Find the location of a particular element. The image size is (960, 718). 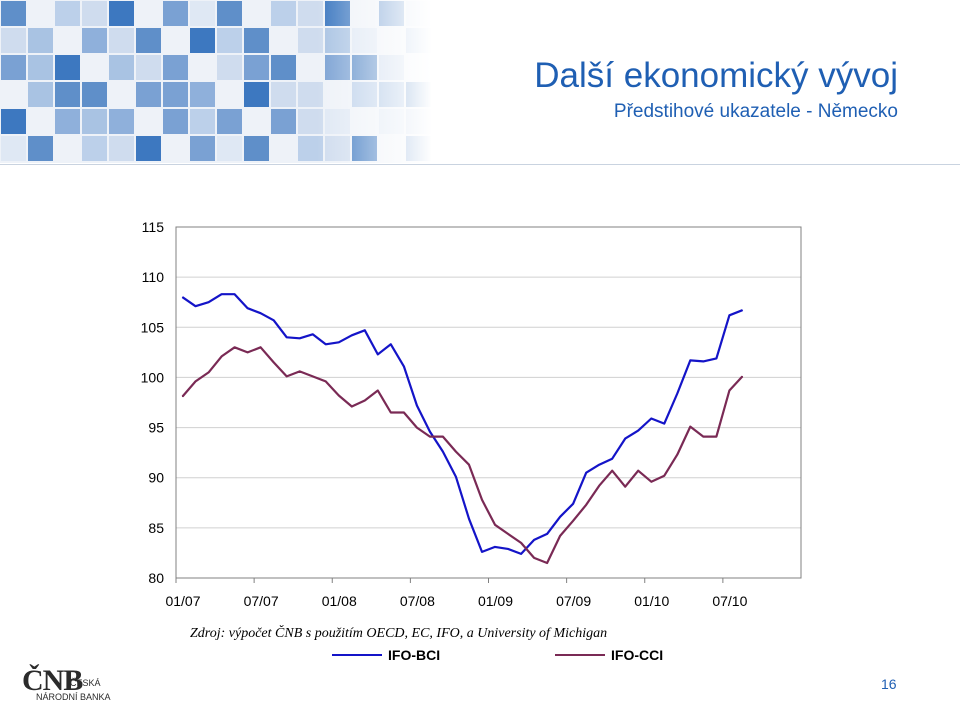

page-number: 16 is located at coordinates (889, 684).